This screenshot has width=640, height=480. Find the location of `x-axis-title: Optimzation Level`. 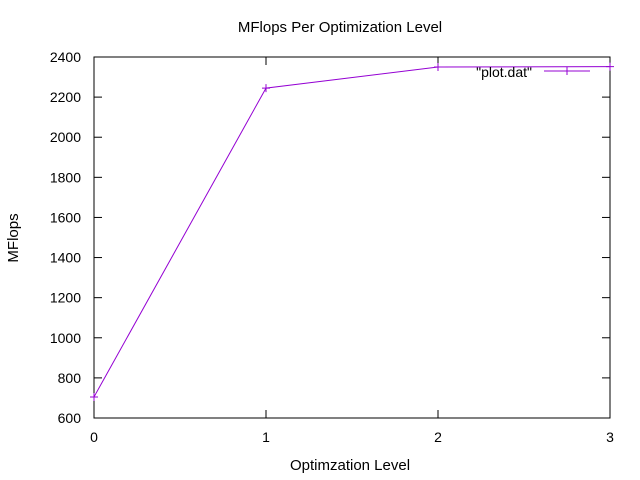

x-axis-title: Optimzation Level is located at coordinates (350, 465).